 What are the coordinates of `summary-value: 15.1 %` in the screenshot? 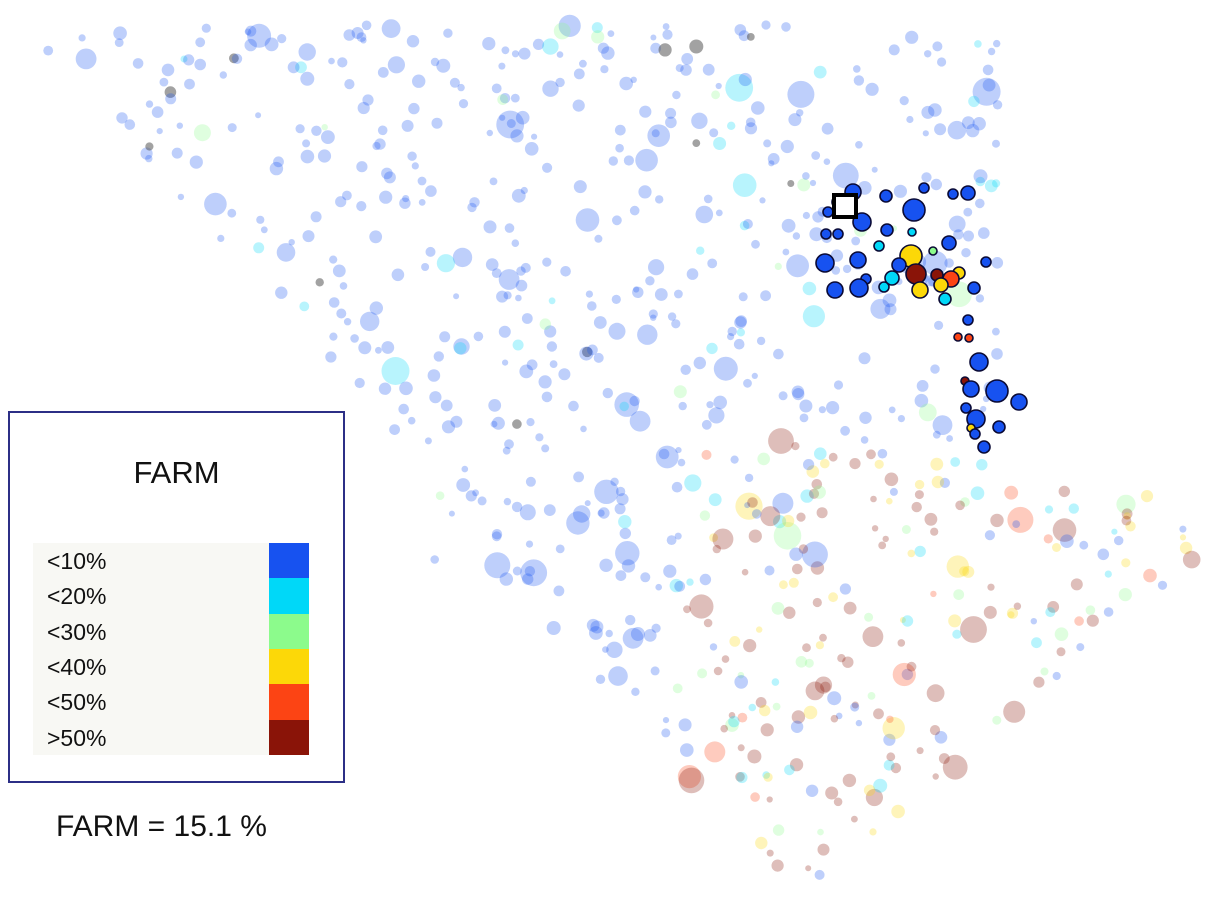 It's located at (220, 826).